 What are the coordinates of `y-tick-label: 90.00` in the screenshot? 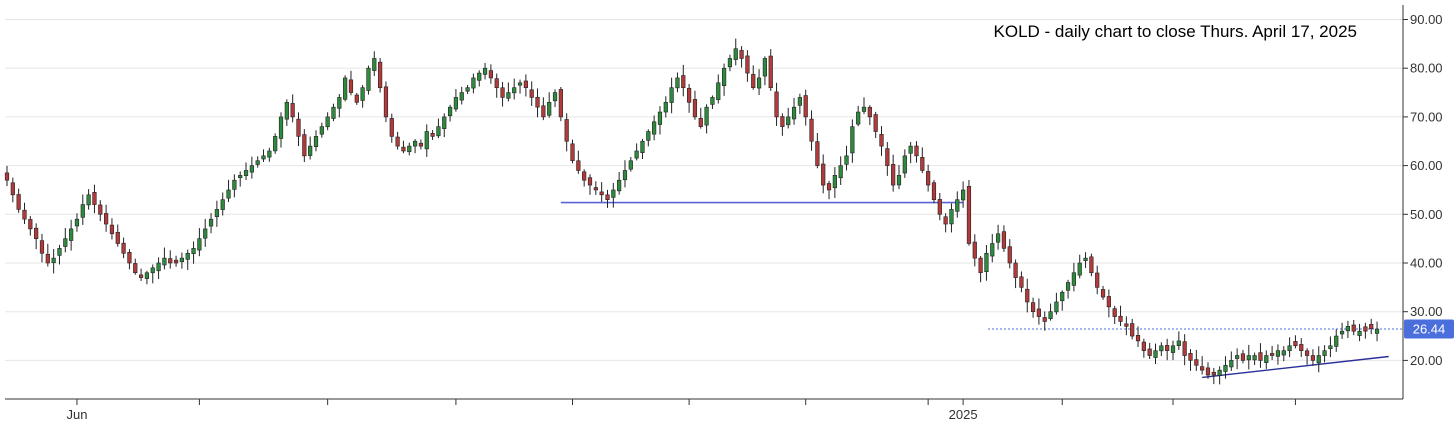 It's located at (1426, 19).